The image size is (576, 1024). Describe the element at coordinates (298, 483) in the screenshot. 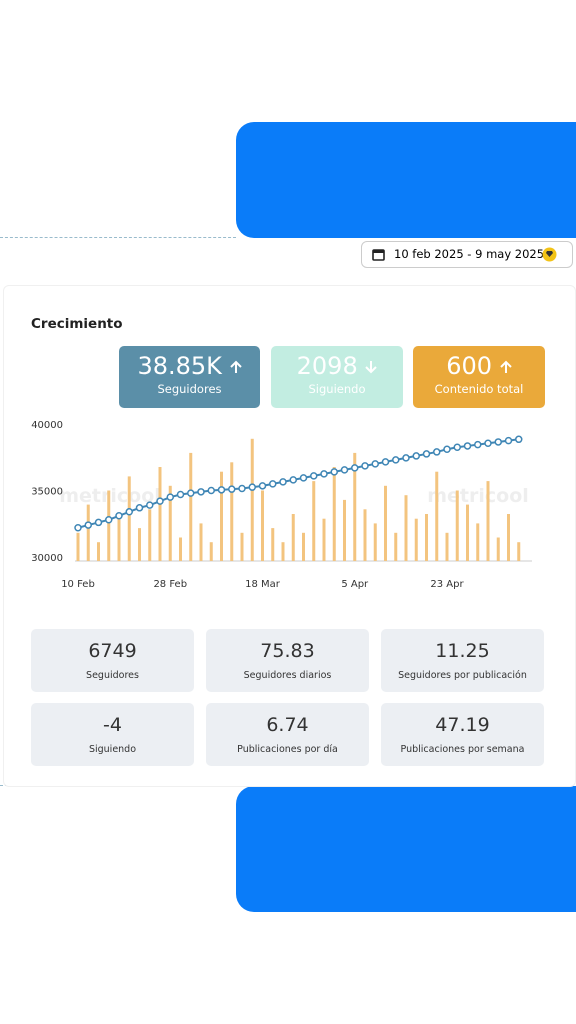

I see `line` at that location.